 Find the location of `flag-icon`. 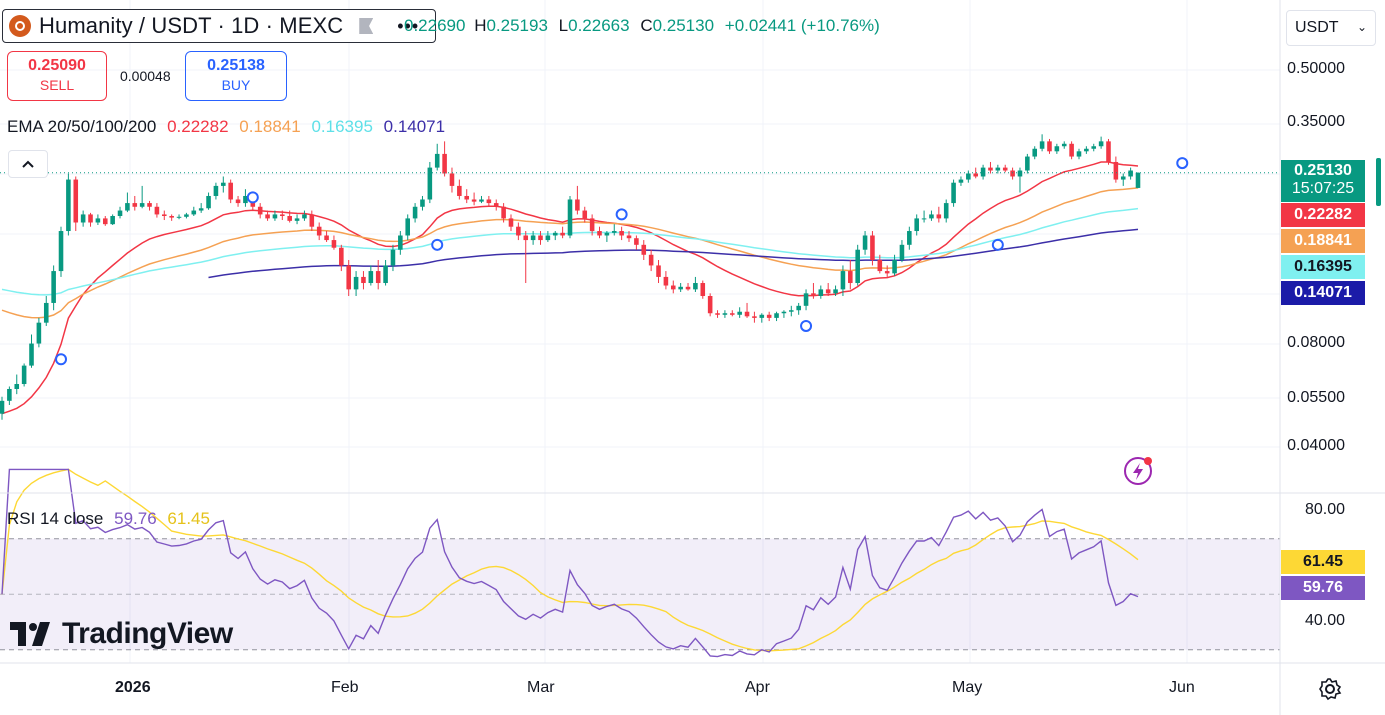

flag-icon is located at coordinates (366, 26).